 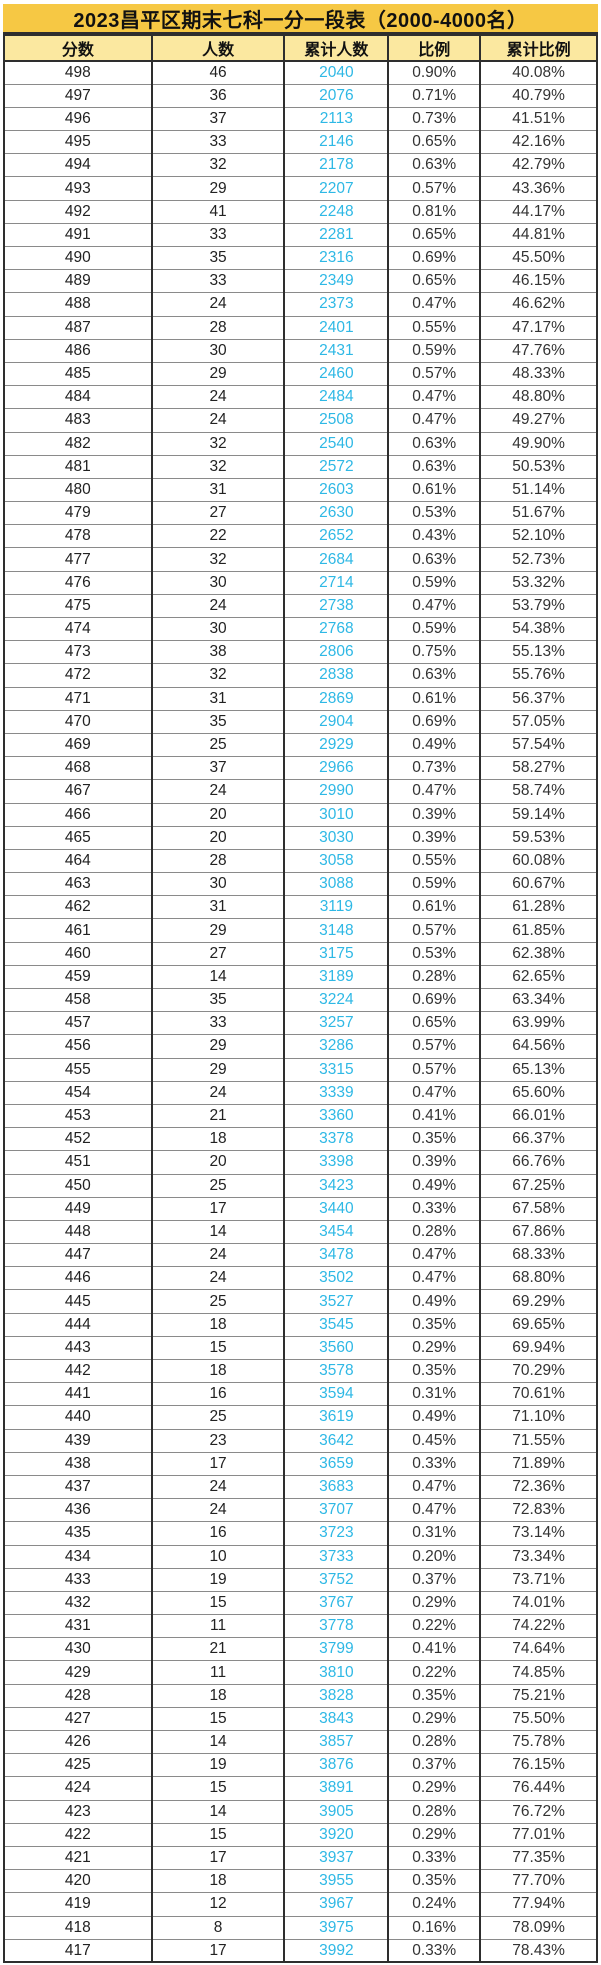 What do you see at coordinates (217, 1904) in the screenshot?
I see `count-cell: 12` at bounding box center [217, 1904].